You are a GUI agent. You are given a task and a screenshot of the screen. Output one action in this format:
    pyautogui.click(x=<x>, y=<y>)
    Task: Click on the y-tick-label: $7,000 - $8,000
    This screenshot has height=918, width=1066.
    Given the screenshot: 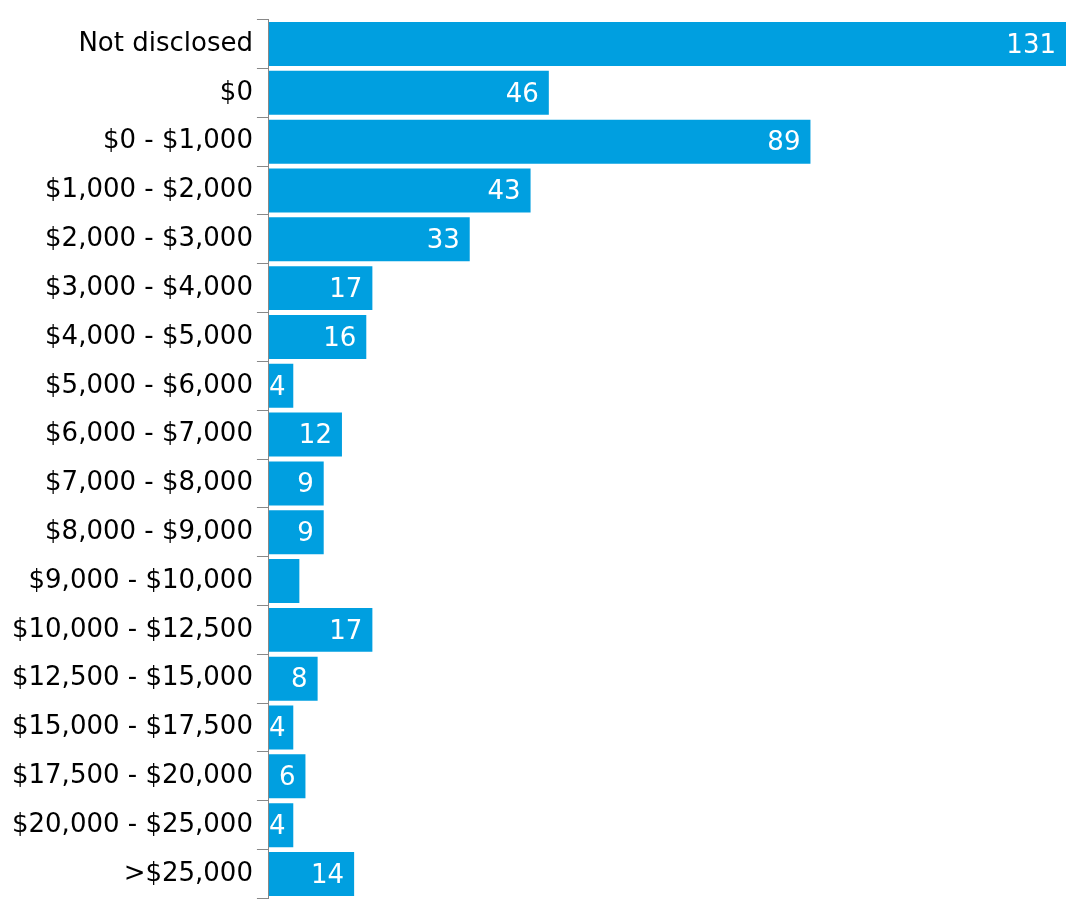 What is the action you would take?
    pyautogui.click(x=149, y=481)
    